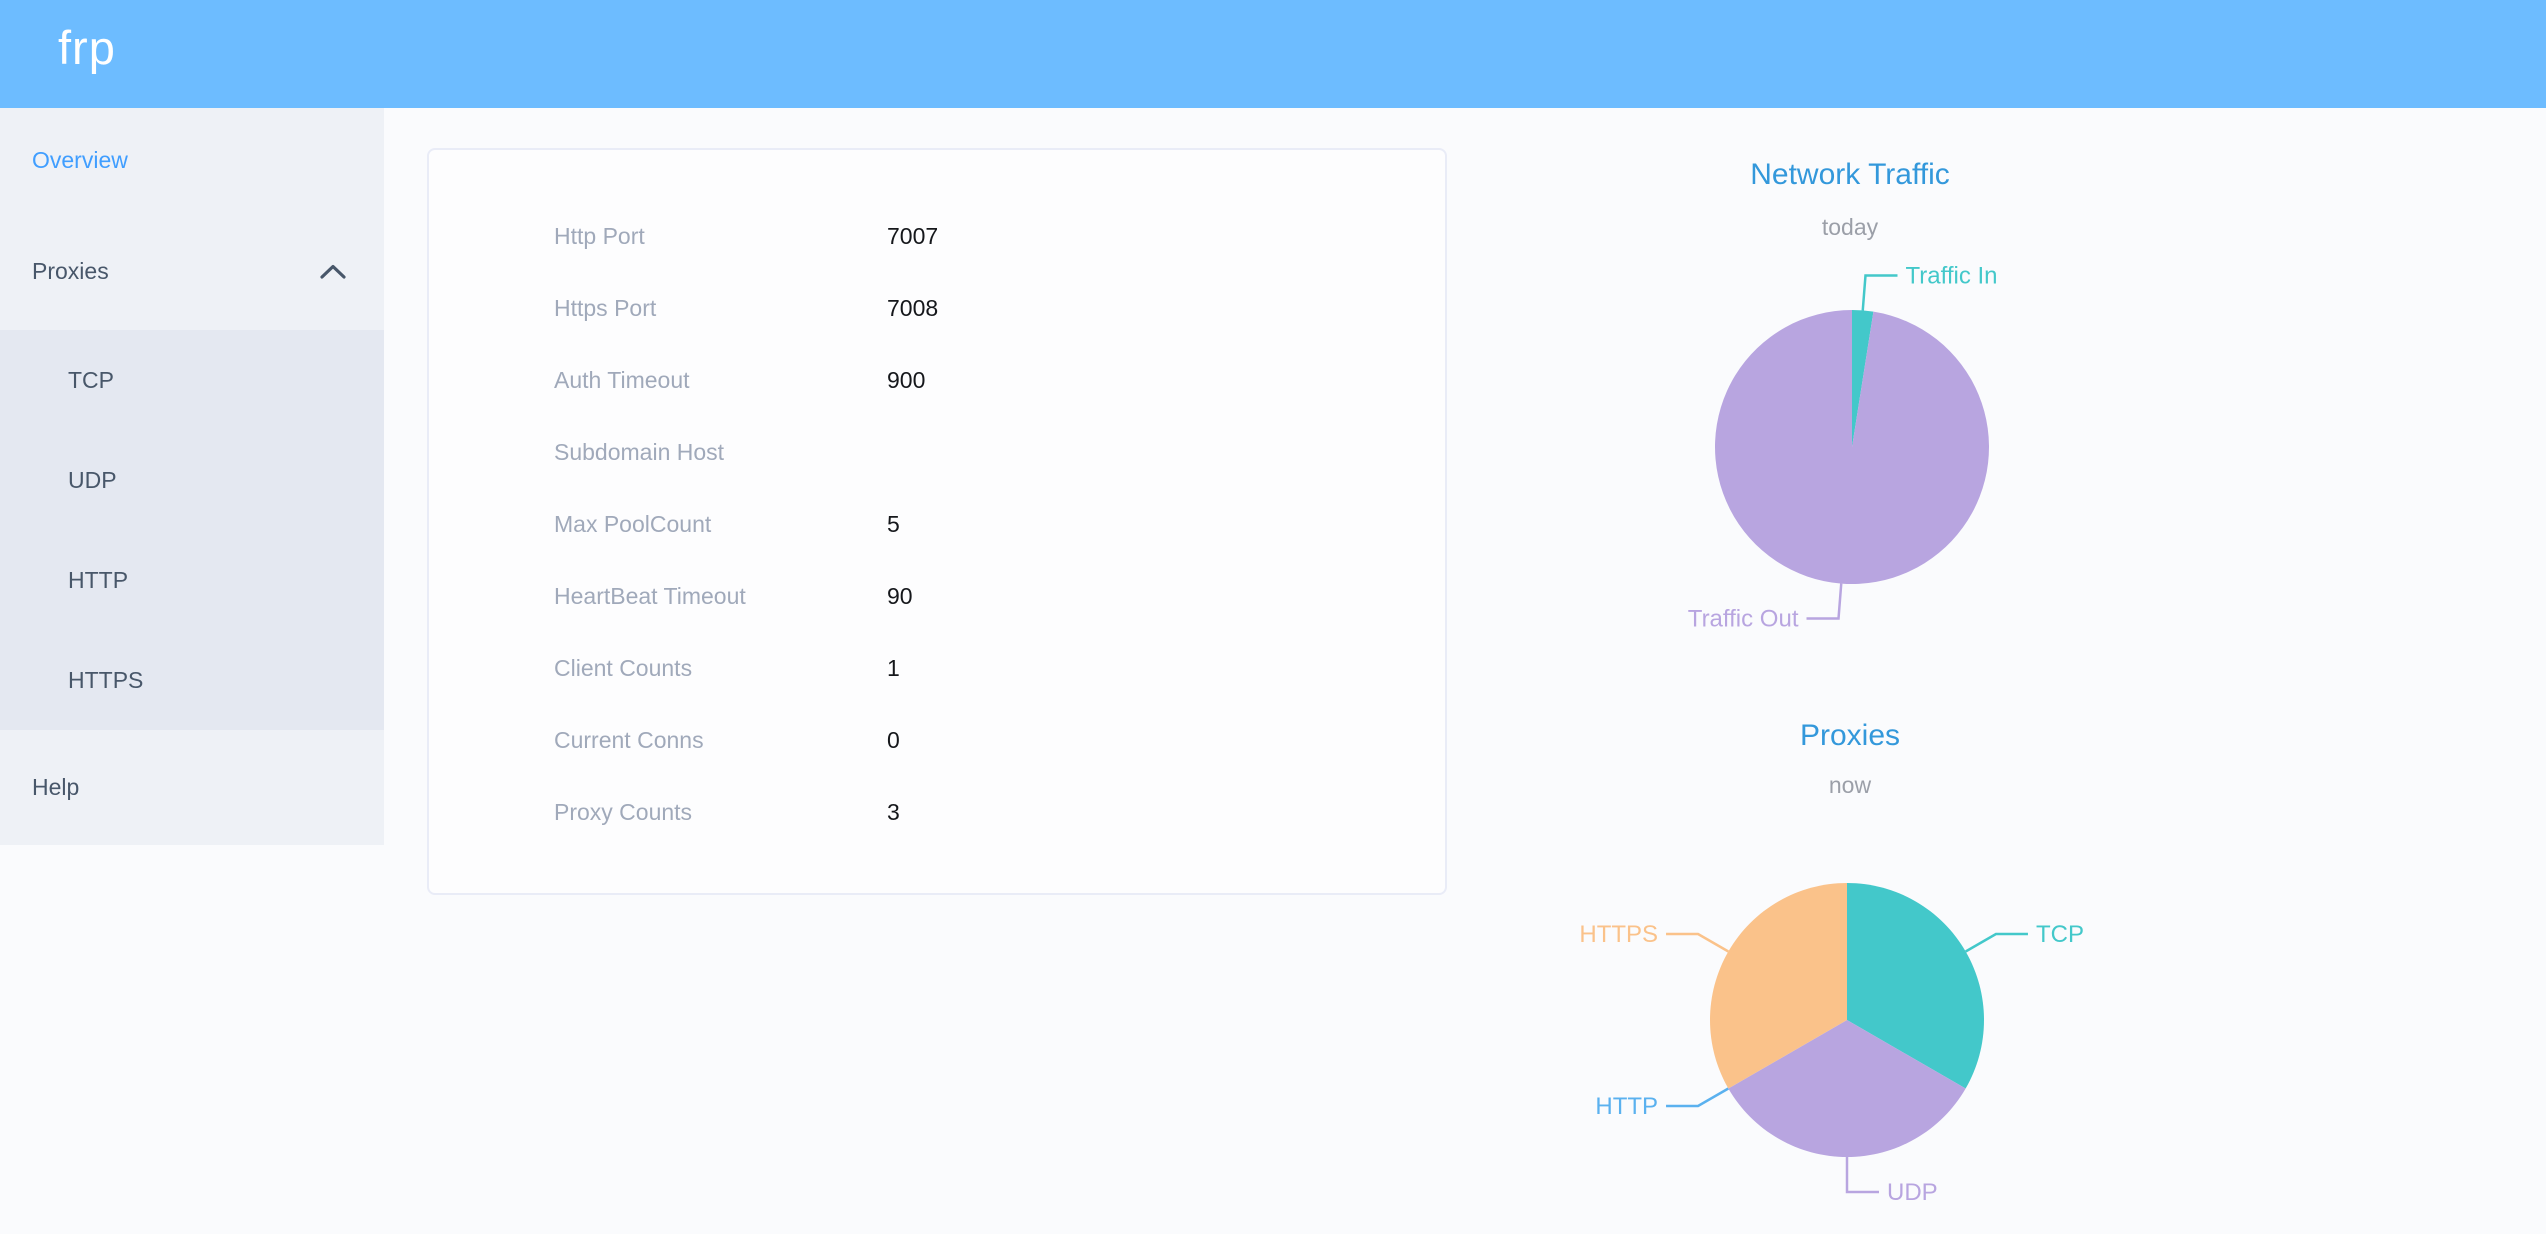 The image size is (2546, 1234). I want to click on info-label: HeartBeat Timeout, so click(650, 595).